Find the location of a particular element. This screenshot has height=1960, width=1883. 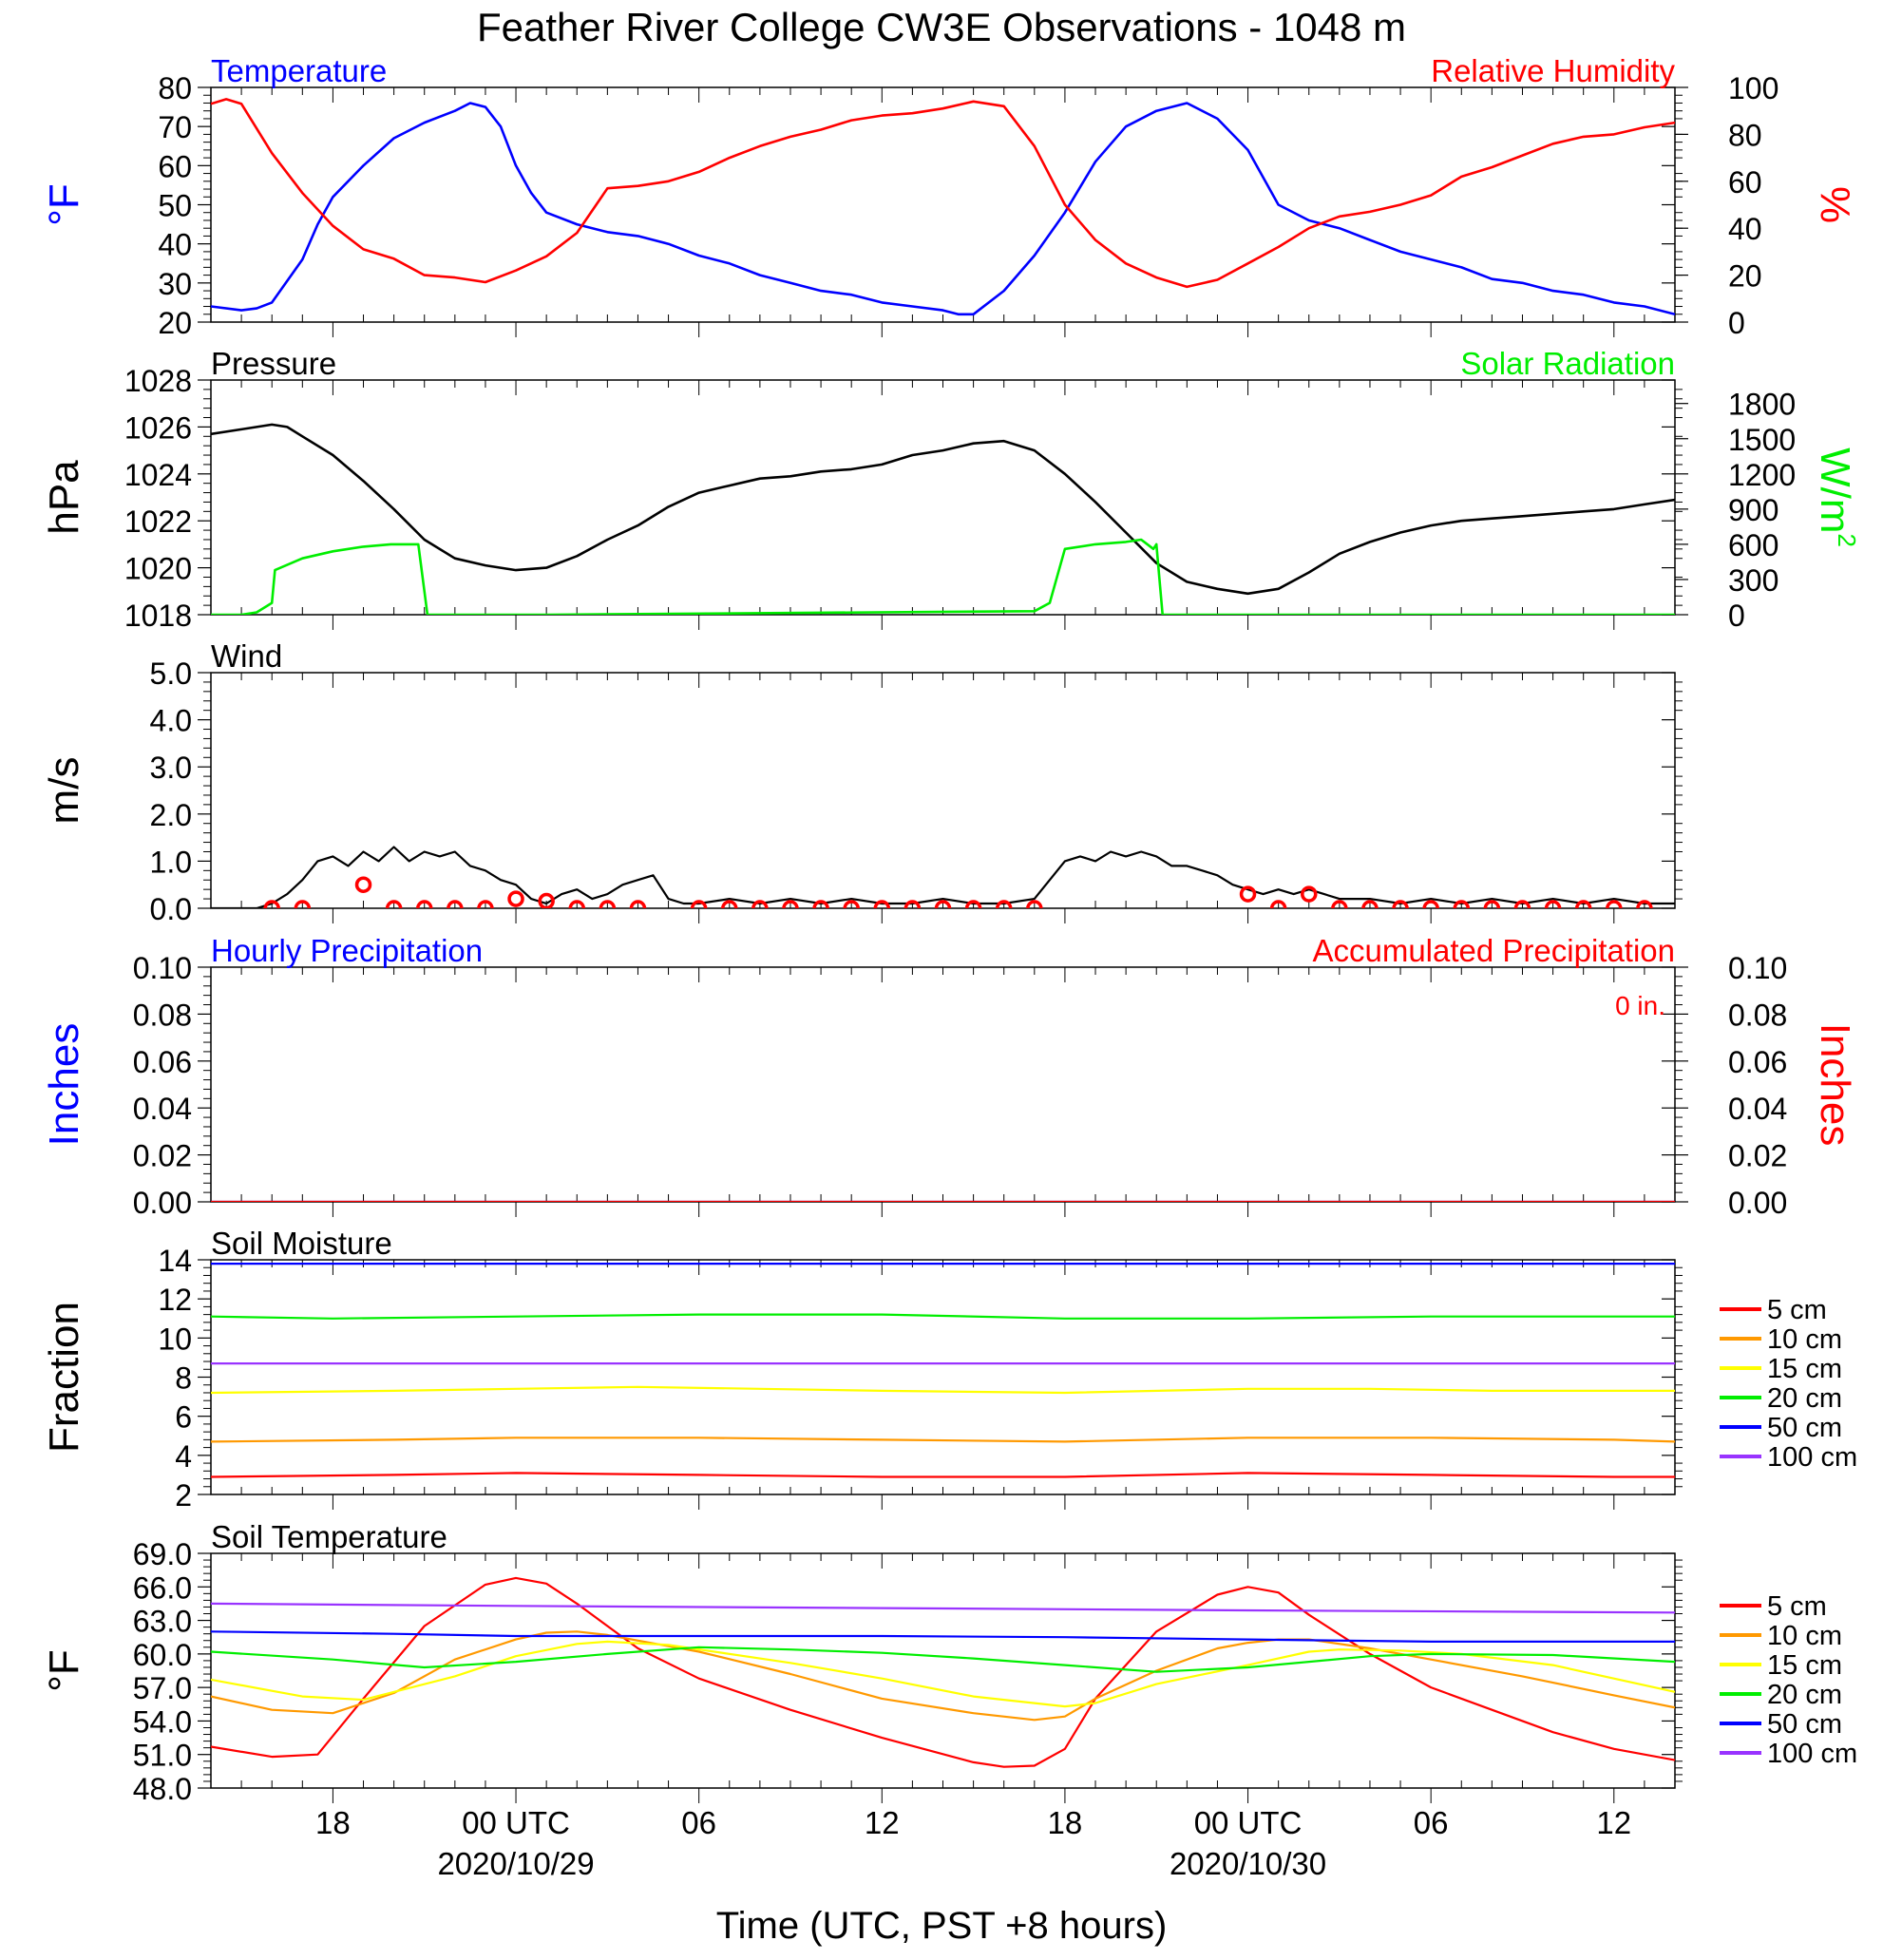

y-tick-label: 0.10 is located at coordinates (162, 968).